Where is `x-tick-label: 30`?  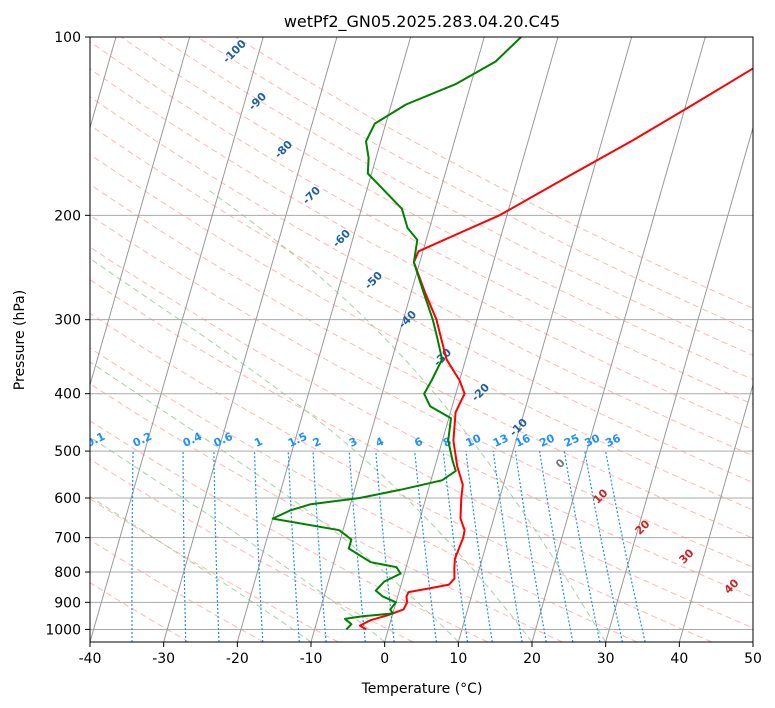
x-tick-label: 30 is located at coordinates (606, 659).